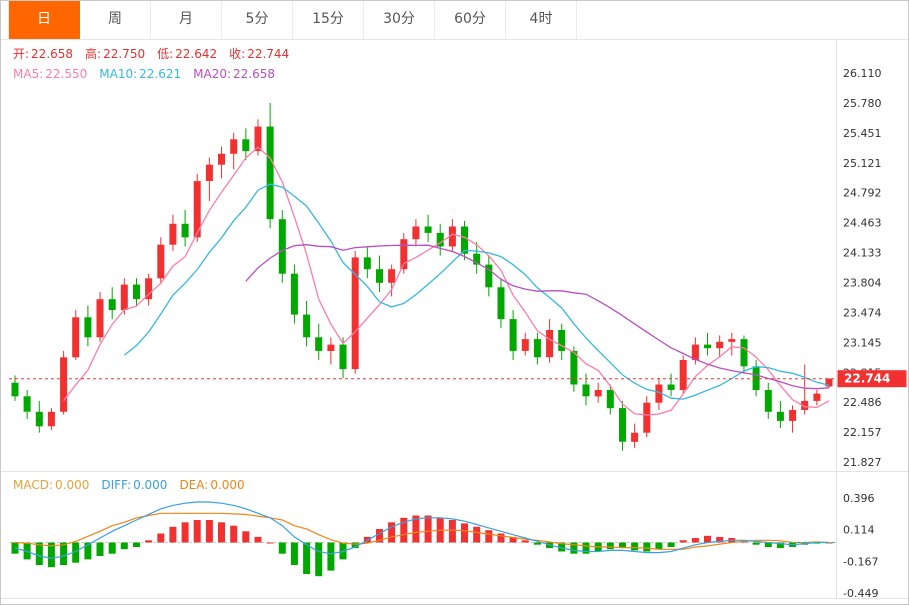 The height and width of the screenshot is (605, 909). I want to click on diff-value: 0.000, so click(150, 485).